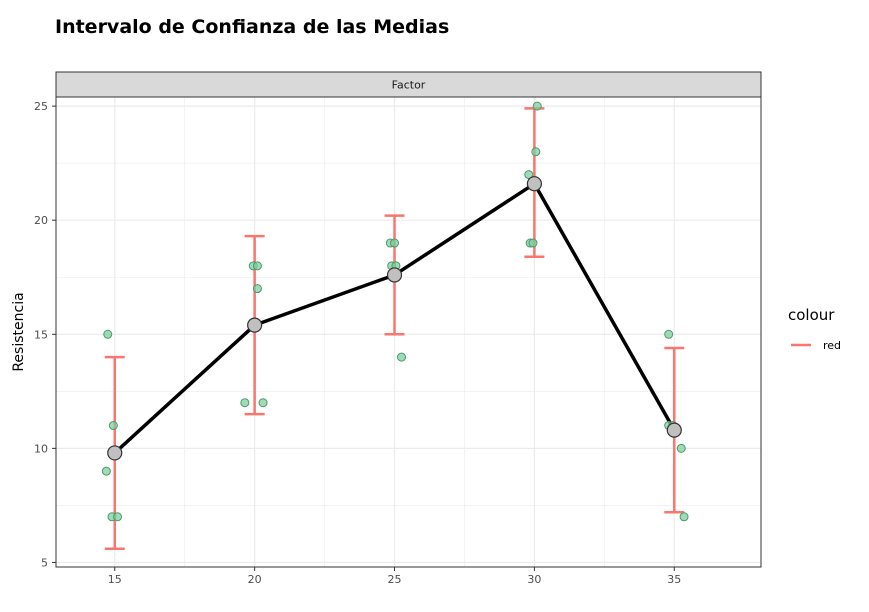  I want to click on y-axis: 5 10 15 20 25 Resistencia, so click(33, 334).